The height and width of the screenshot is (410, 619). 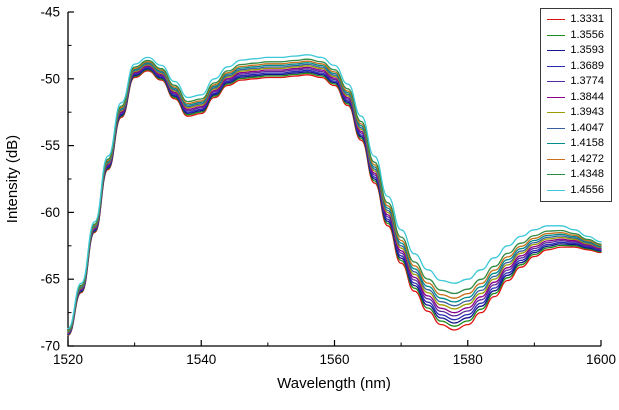 I want to click on legend-label: 1.3556, so click(x=587, y=34).